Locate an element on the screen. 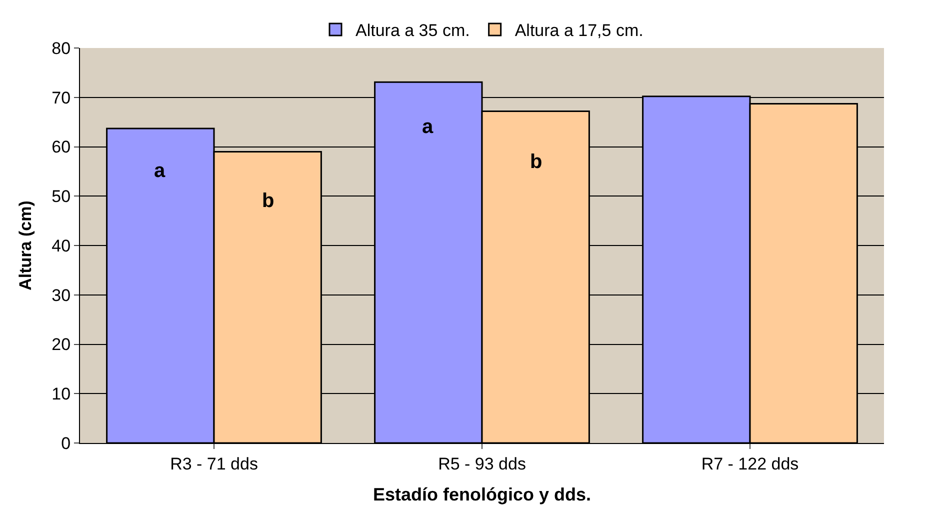 The height and width of the screenshot is (513, 929). y-tick-label: 70 is located at coordinates (61, 98).